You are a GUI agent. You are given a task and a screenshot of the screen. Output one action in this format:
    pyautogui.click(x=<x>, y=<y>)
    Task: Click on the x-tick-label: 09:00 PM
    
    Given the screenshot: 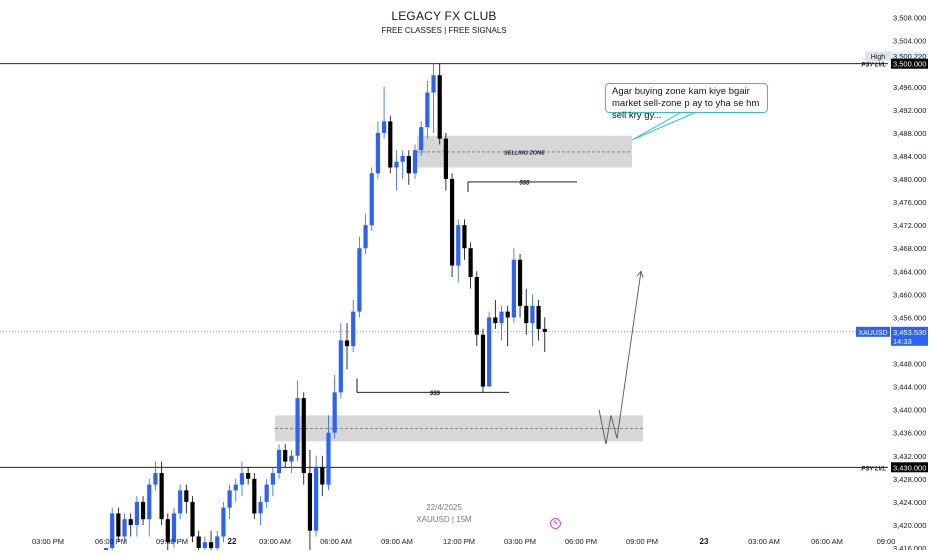 What is the action you would take?
    pyautogui.click(x=172, y=541)
    